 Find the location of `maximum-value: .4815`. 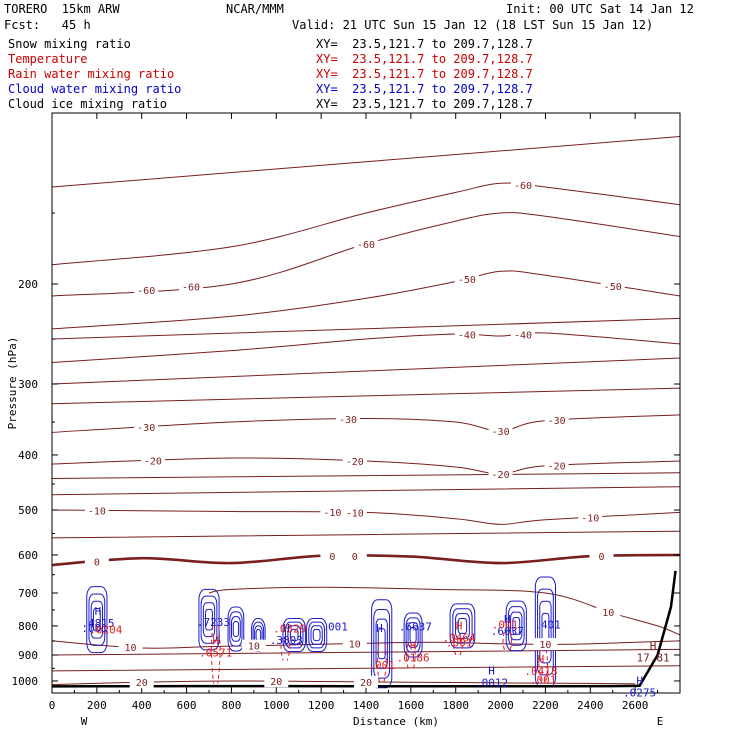

maximum-value: .4815 is located at coordinates (97, 623).